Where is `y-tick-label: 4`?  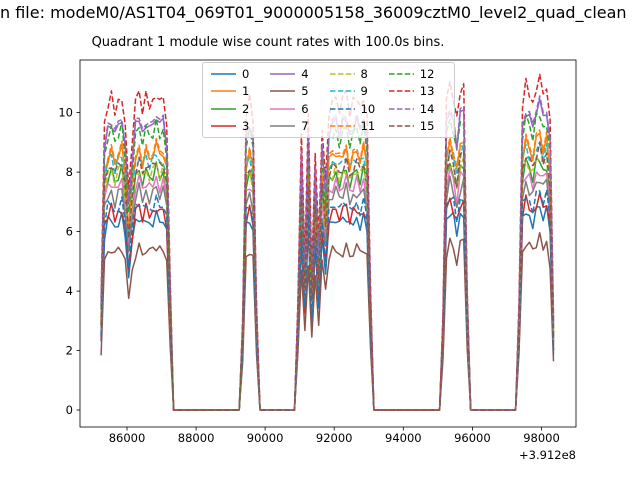 y-tick-label: 4 is located at coordinates (69, 291).